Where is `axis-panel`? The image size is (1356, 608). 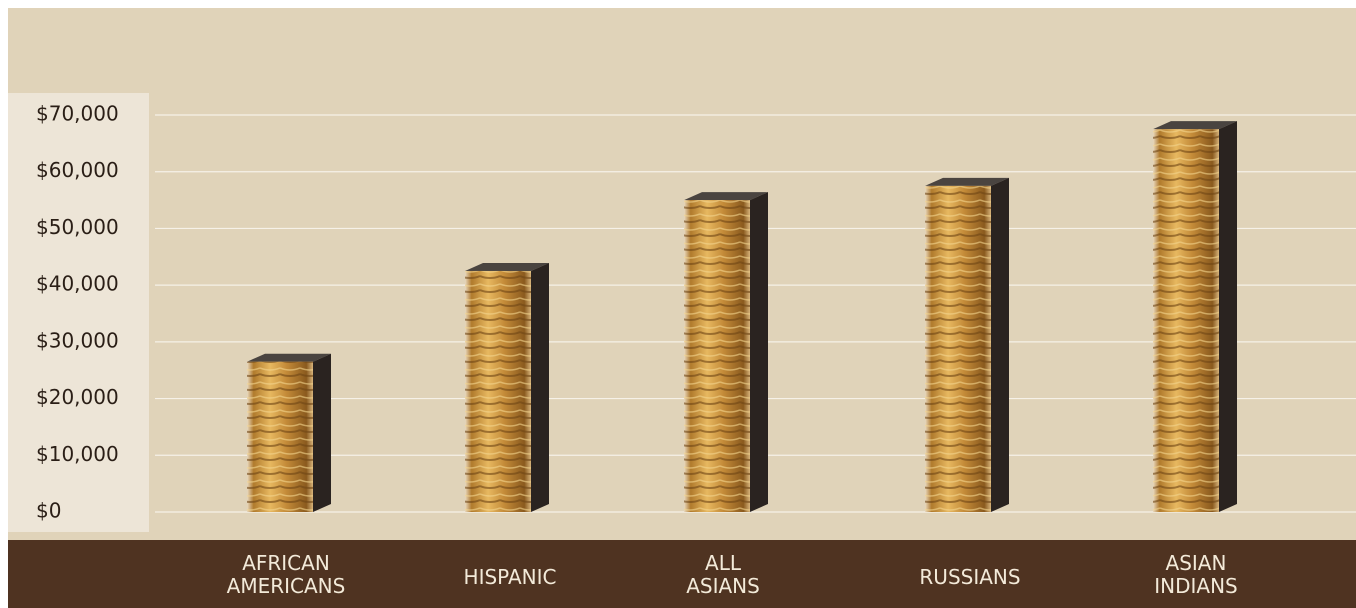 axis-panel is located at coordinates (78, 312).